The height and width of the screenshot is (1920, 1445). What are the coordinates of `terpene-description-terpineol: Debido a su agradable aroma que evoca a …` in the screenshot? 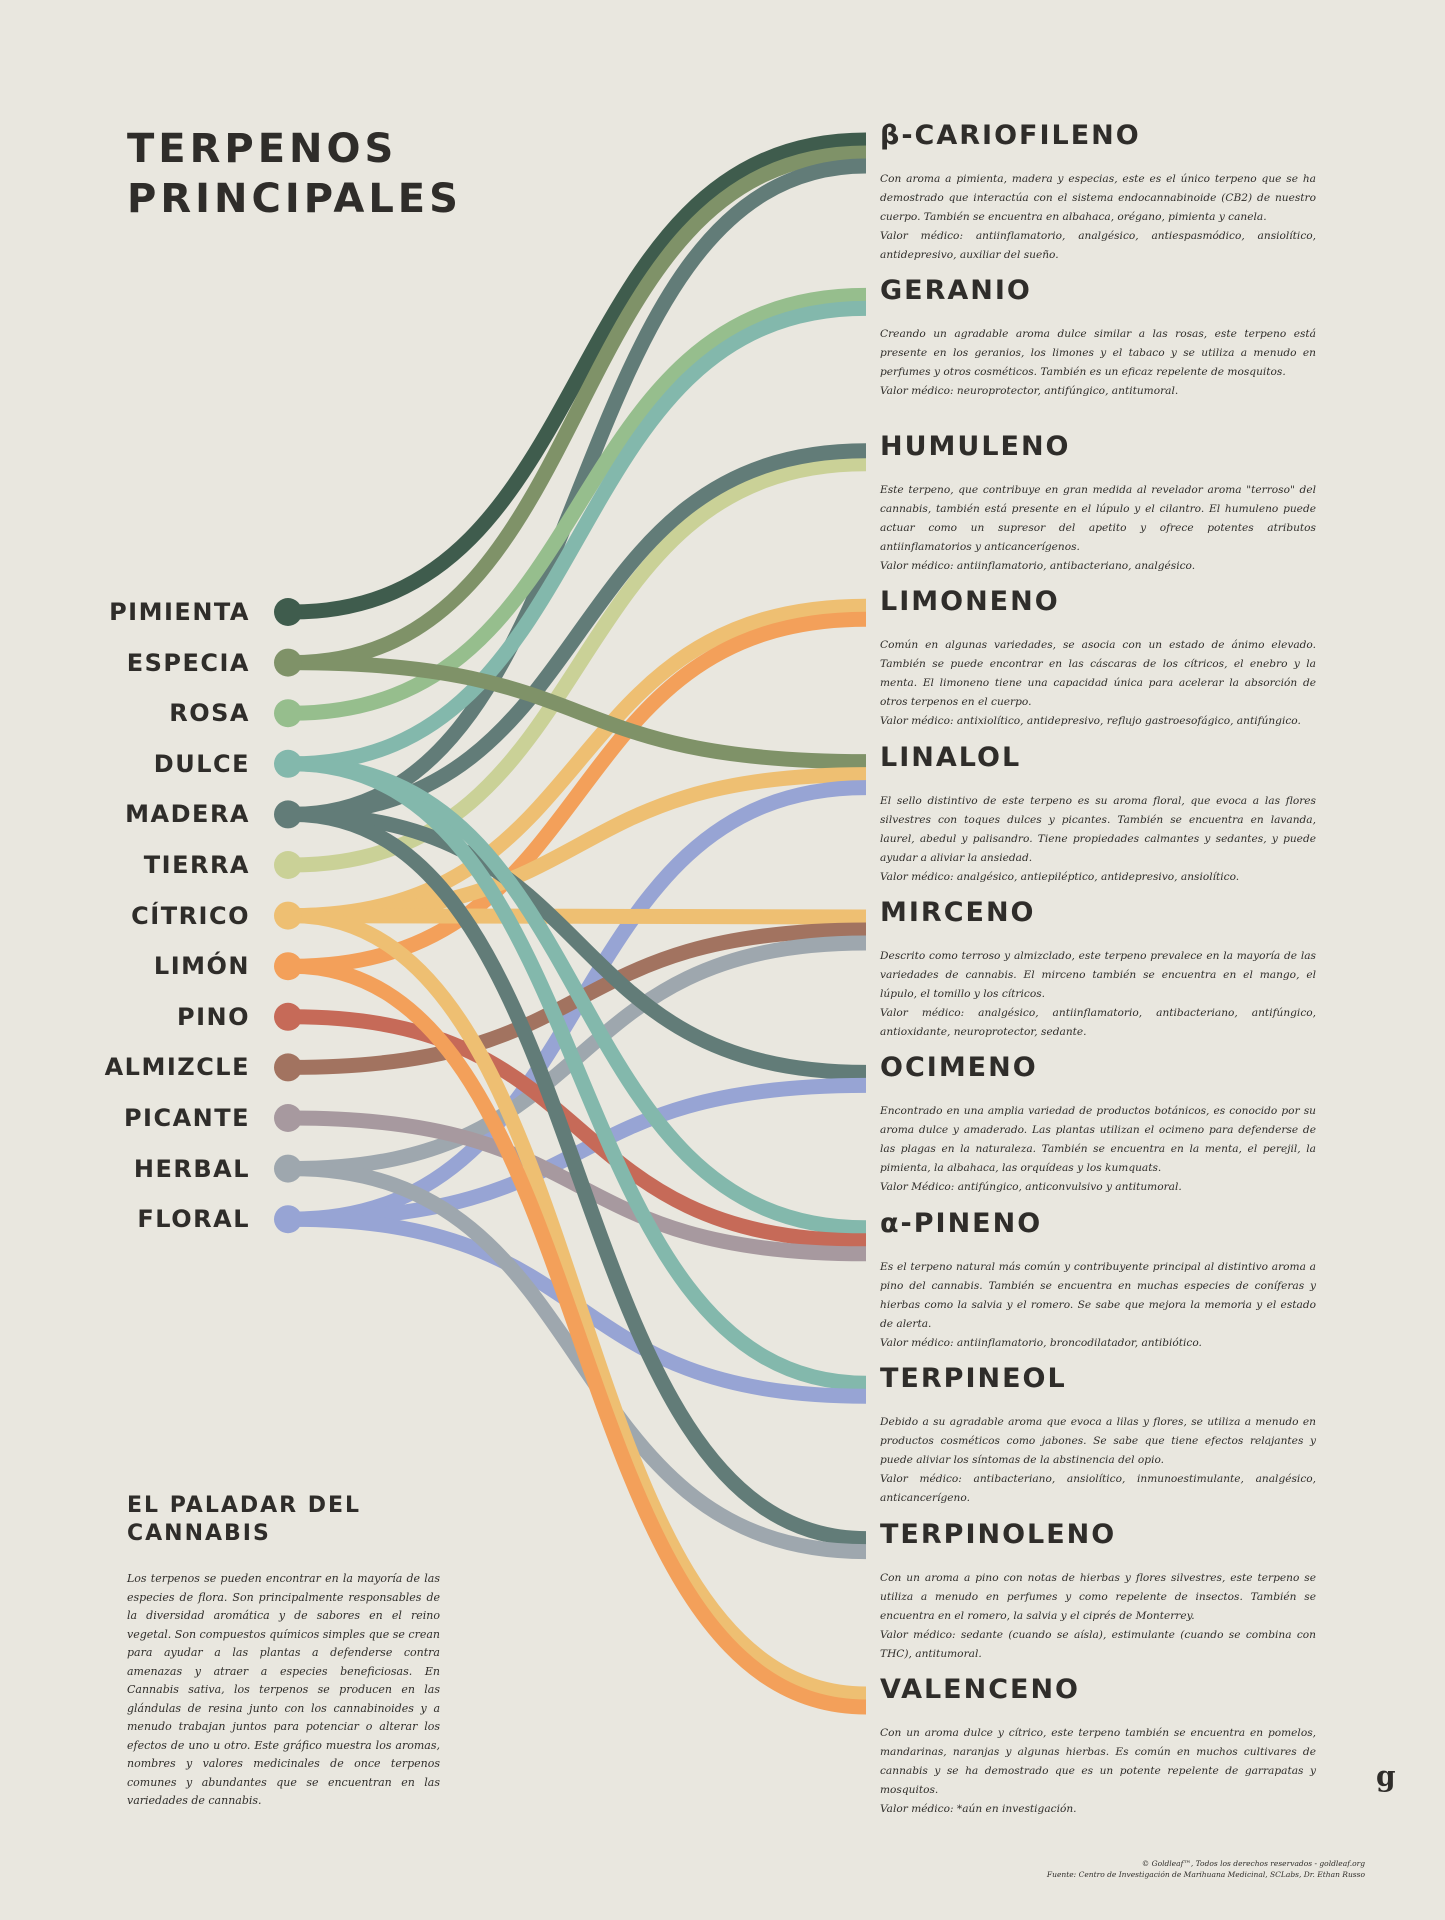 It's located at (1098, 1460).